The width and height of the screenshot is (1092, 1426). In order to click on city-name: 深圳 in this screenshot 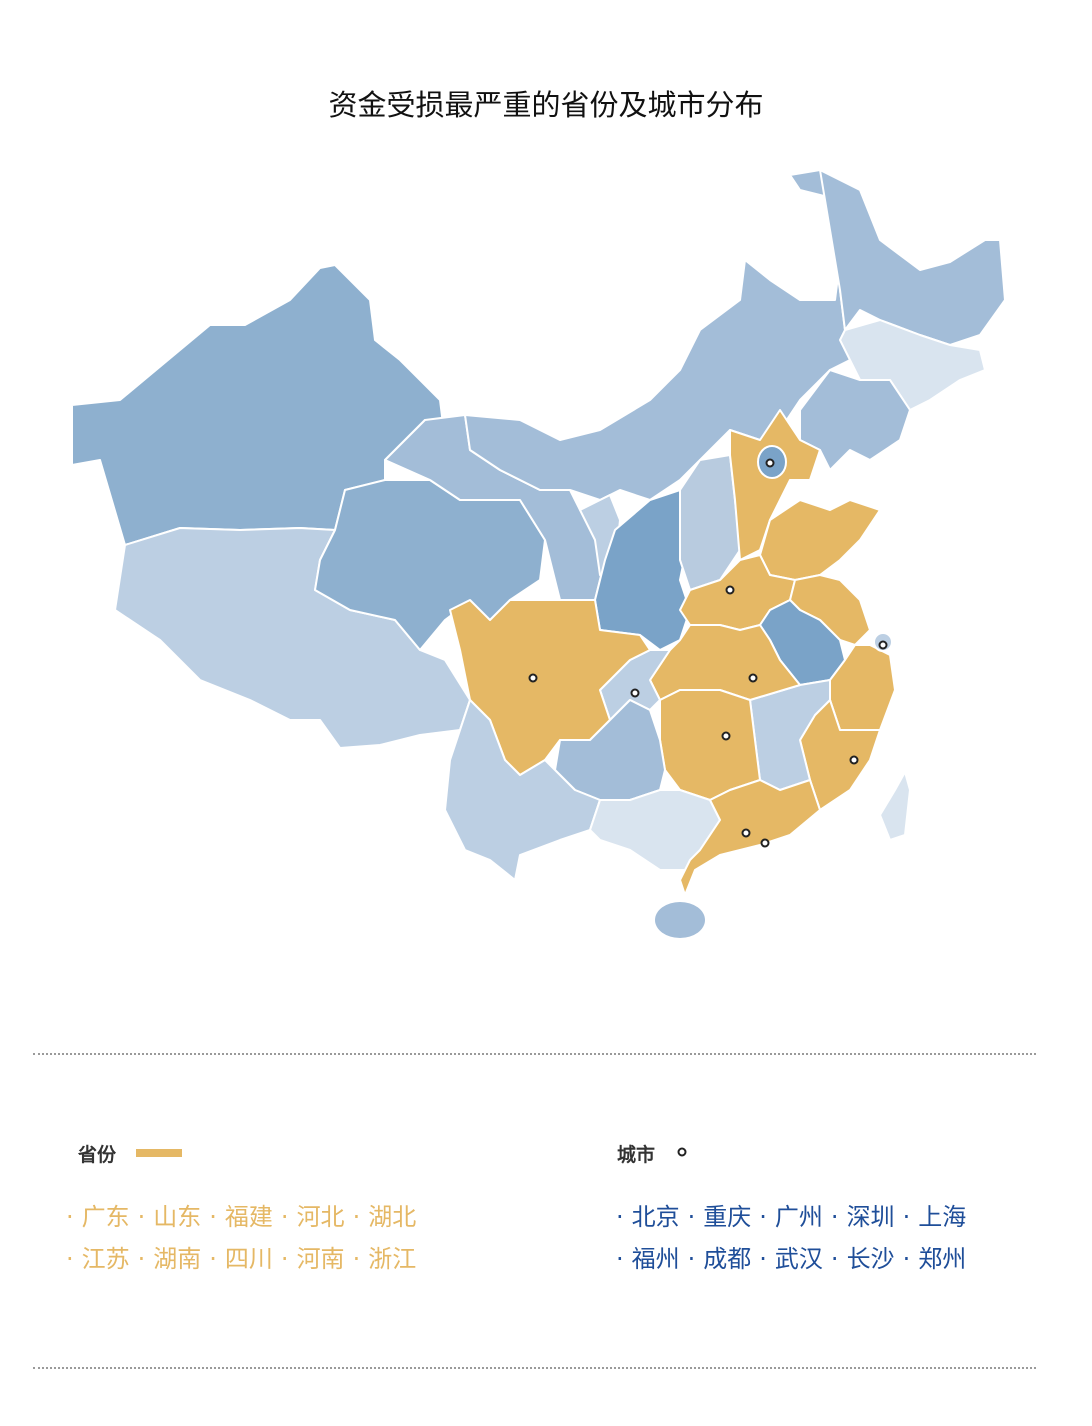, I will do `click(870, 1217)`.